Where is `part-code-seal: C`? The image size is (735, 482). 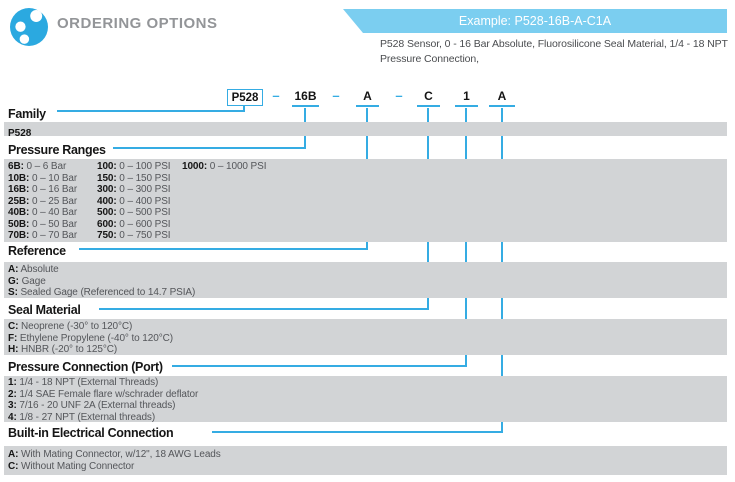 part-code-seal: C is located at coordinates (428, 98).